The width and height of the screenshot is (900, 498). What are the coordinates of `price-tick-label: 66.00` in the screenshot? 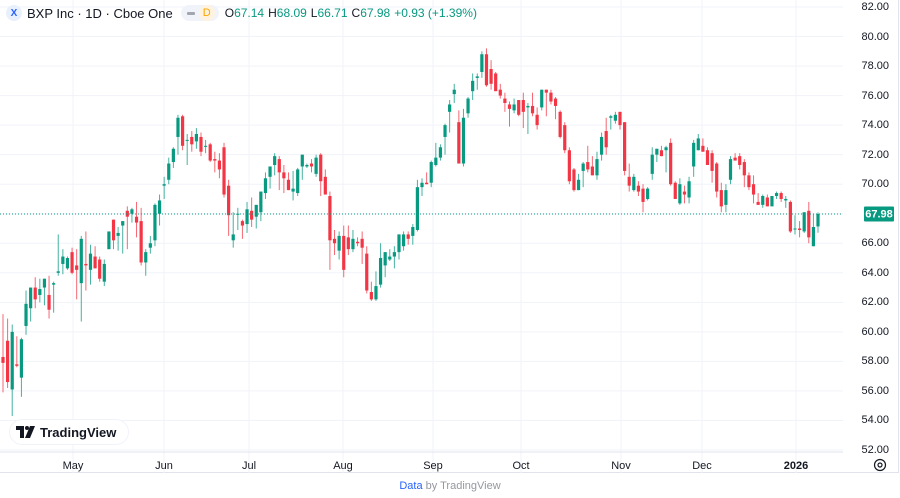 It's located at (875, 243).